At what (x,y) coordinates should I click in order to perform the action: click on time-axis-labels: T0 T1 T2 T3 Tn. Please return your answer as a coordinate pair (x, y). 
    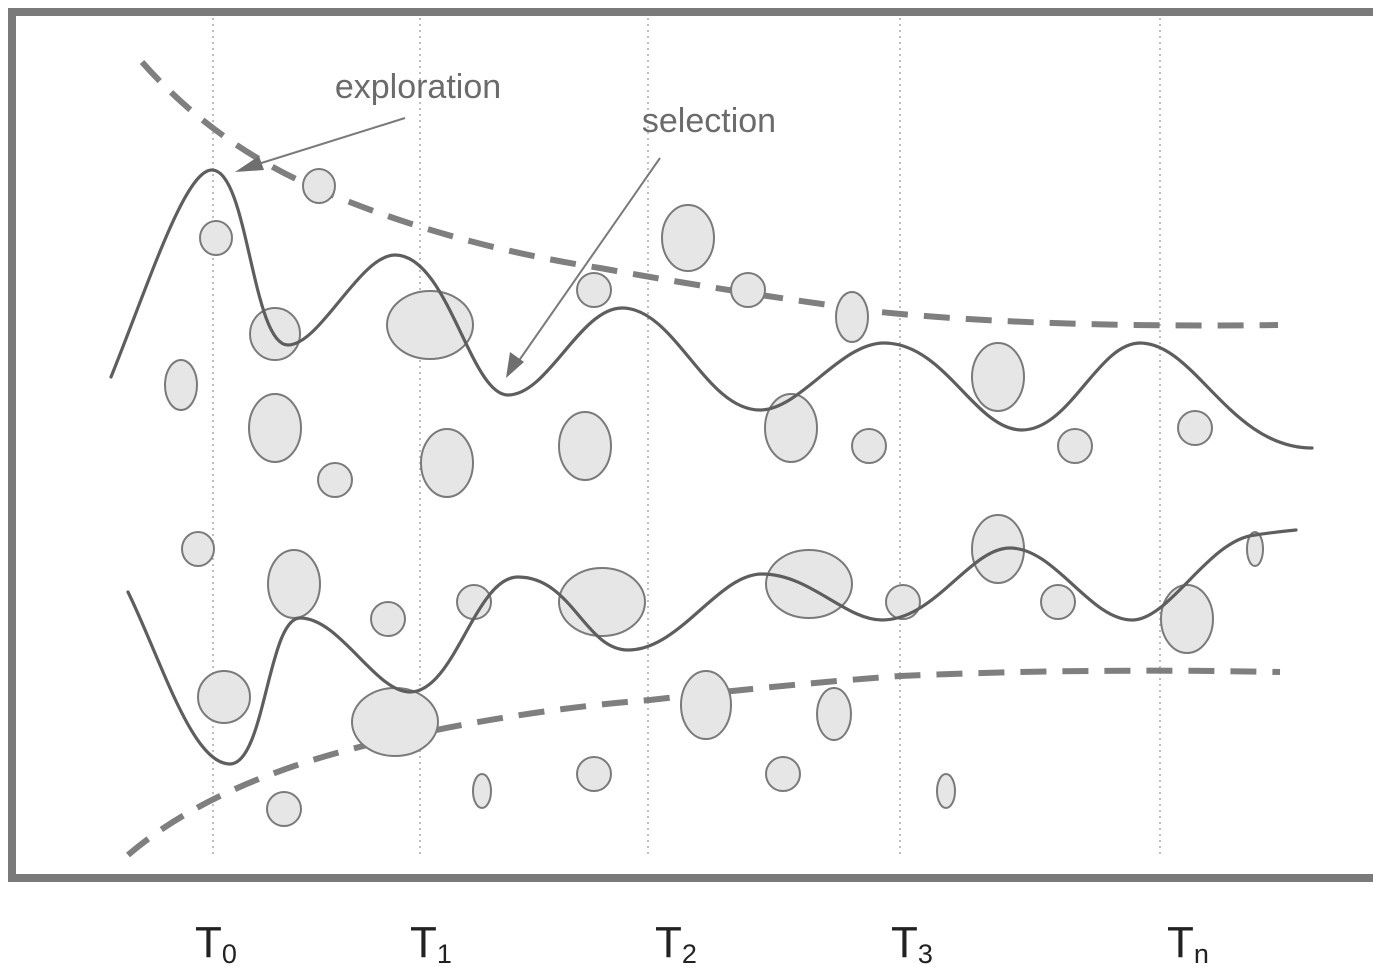
    Looking at the image, I should click on (702, 942).